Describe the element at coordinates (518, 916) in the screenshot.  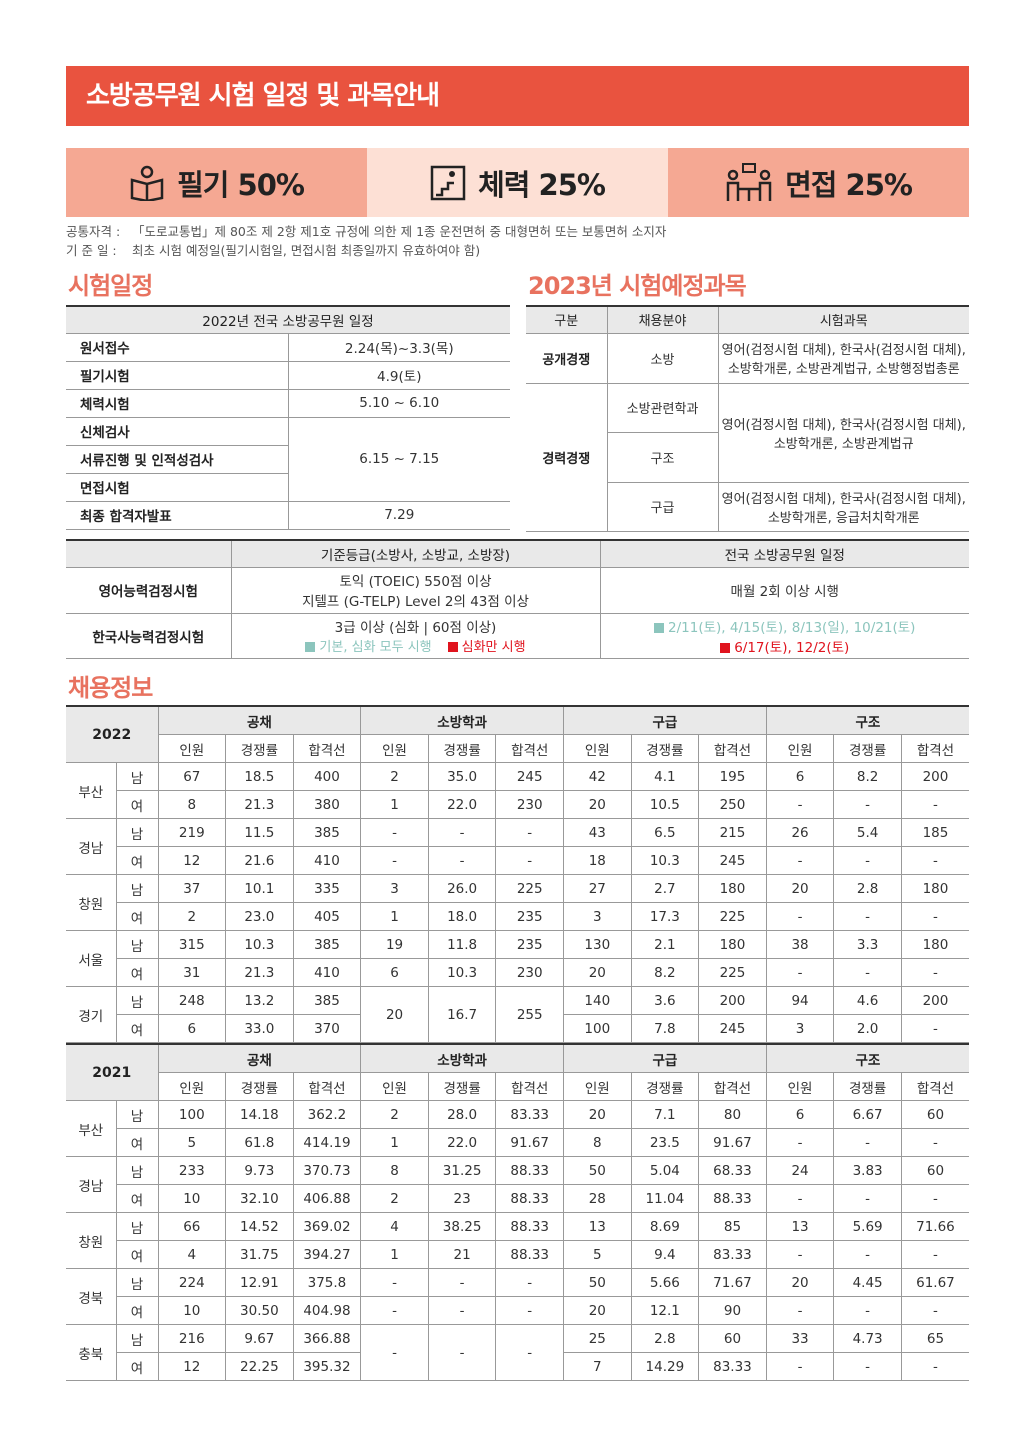
I see `data-row: 여 2 23.0 405 1 18.0 235 3 17.3 225- - -` at that location.